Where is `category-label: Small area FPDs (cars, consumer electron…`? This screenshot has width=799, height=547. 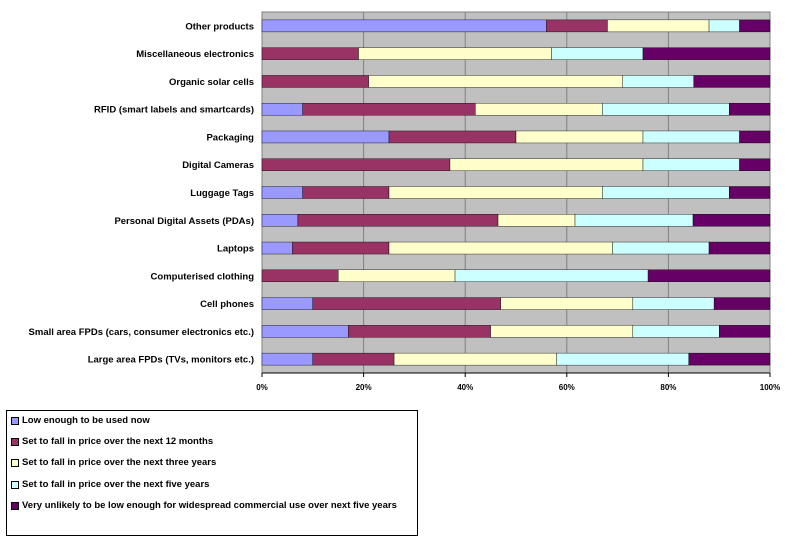
category-label: Small area FPDs (cars, consumer electron… is located at coordinates (141, 332).